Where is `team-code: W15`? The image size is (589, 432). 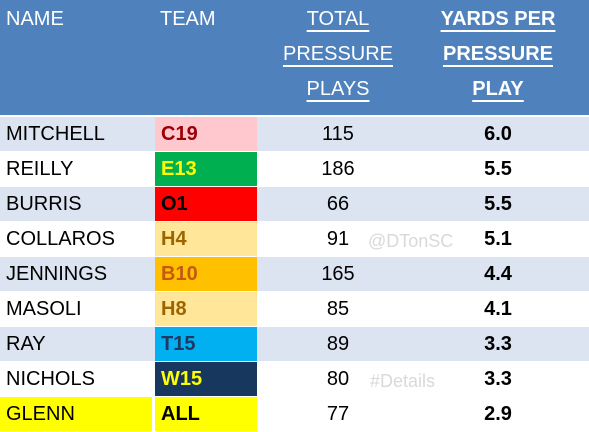 team-code: W15 is located at coordinates (206, 379).